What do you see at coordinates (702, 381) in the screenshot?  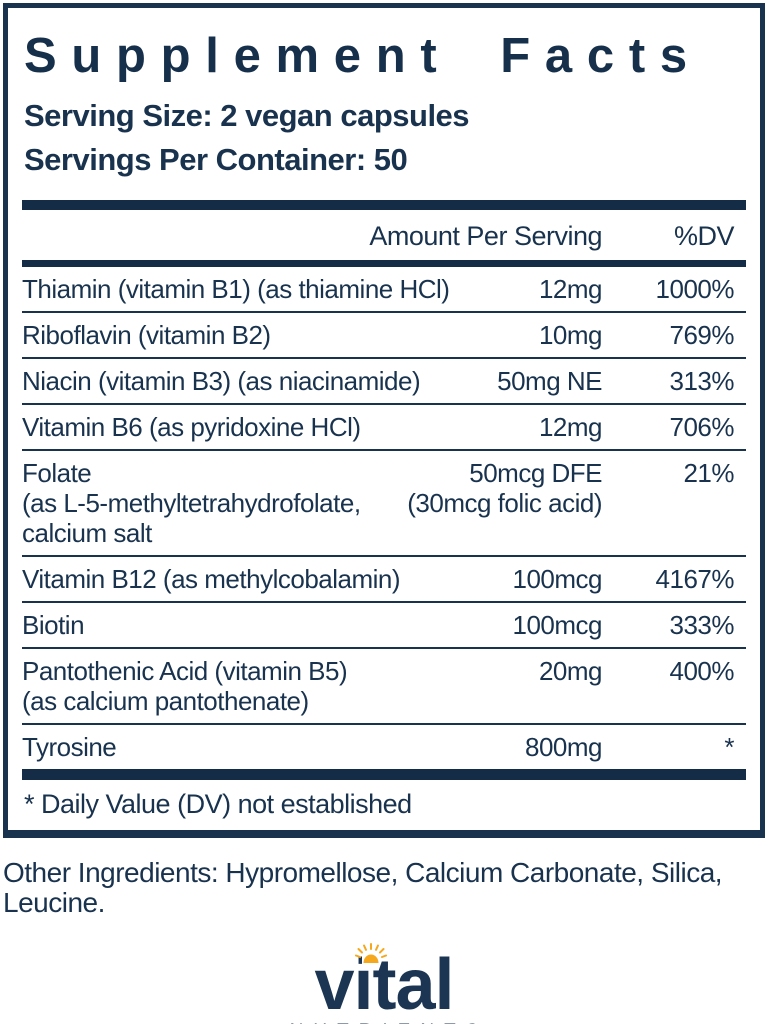 I see `nutrient-dv: 313%` at bounding box center [702, 381].